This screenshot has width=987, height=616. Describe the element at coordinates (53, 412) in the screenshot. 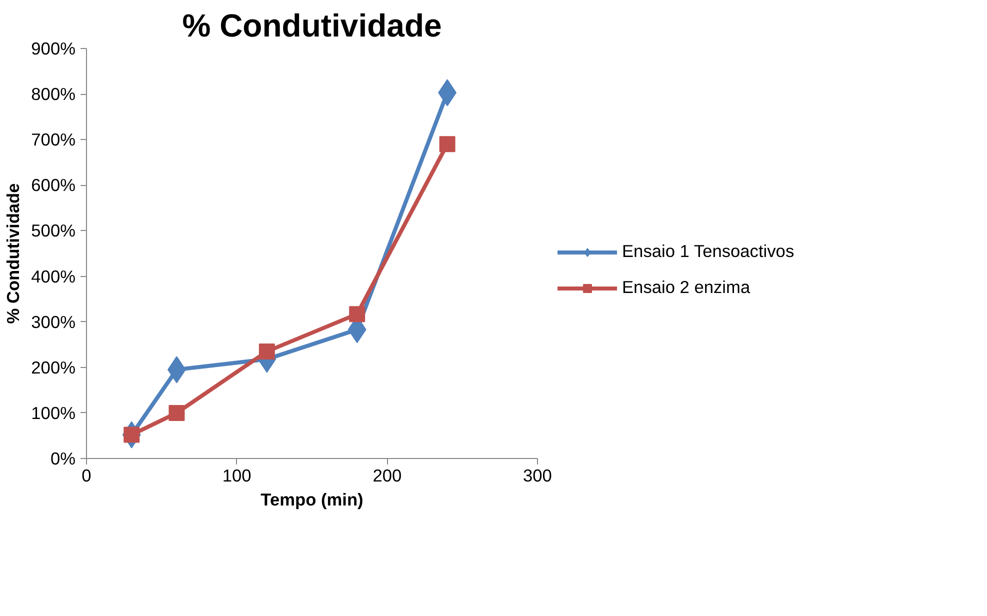

I see `y-tick-label: 100%` at that location.